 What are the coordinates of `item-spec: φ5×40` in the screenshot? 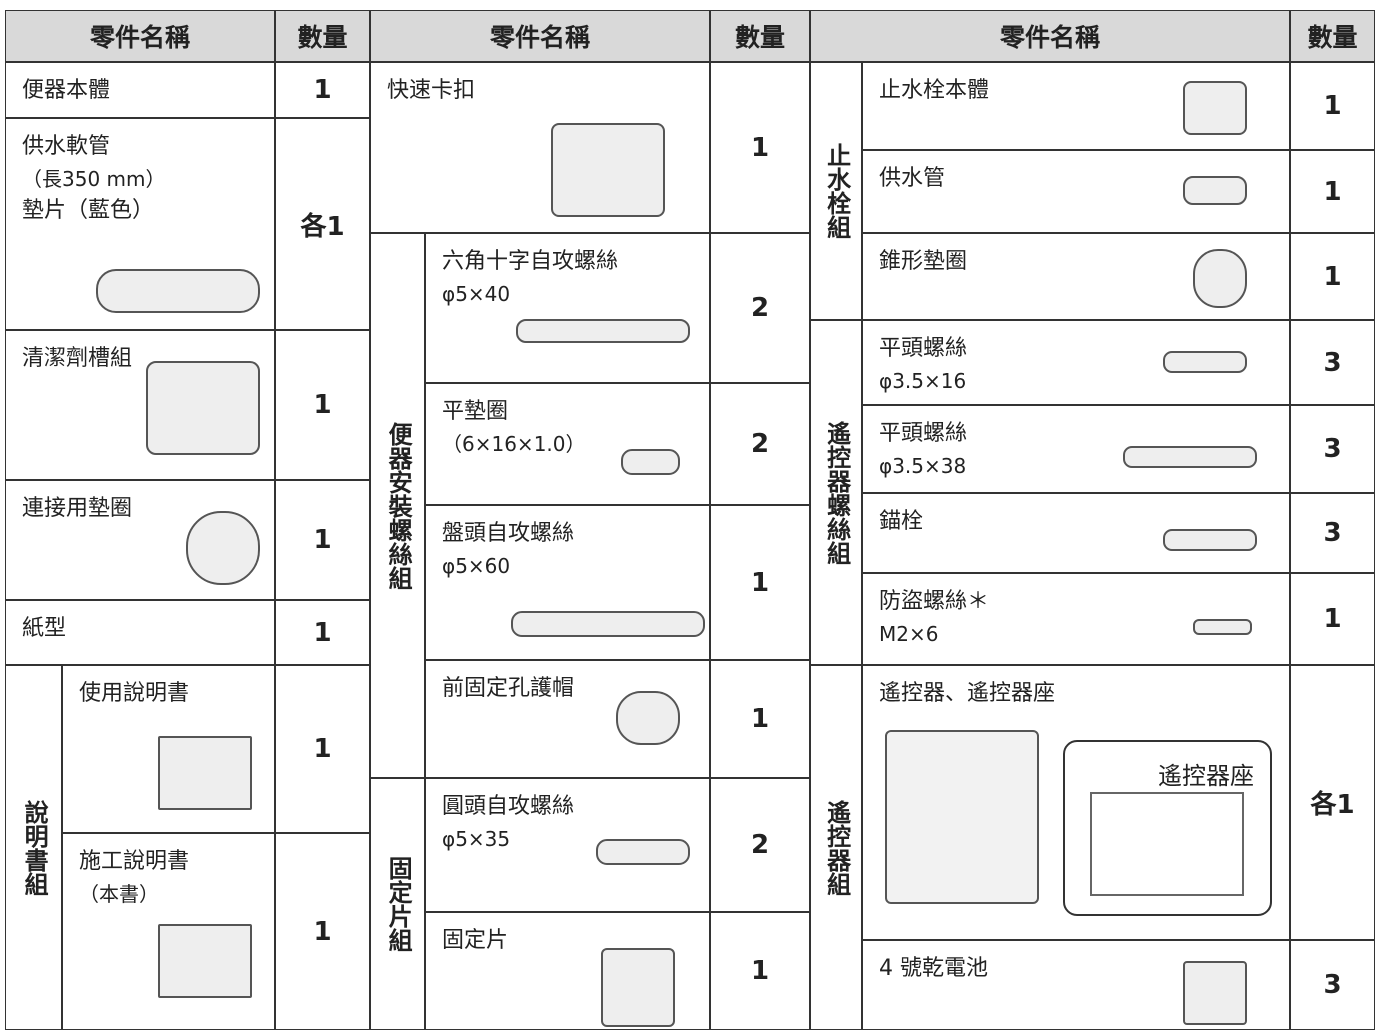 It's located at (476, 294).